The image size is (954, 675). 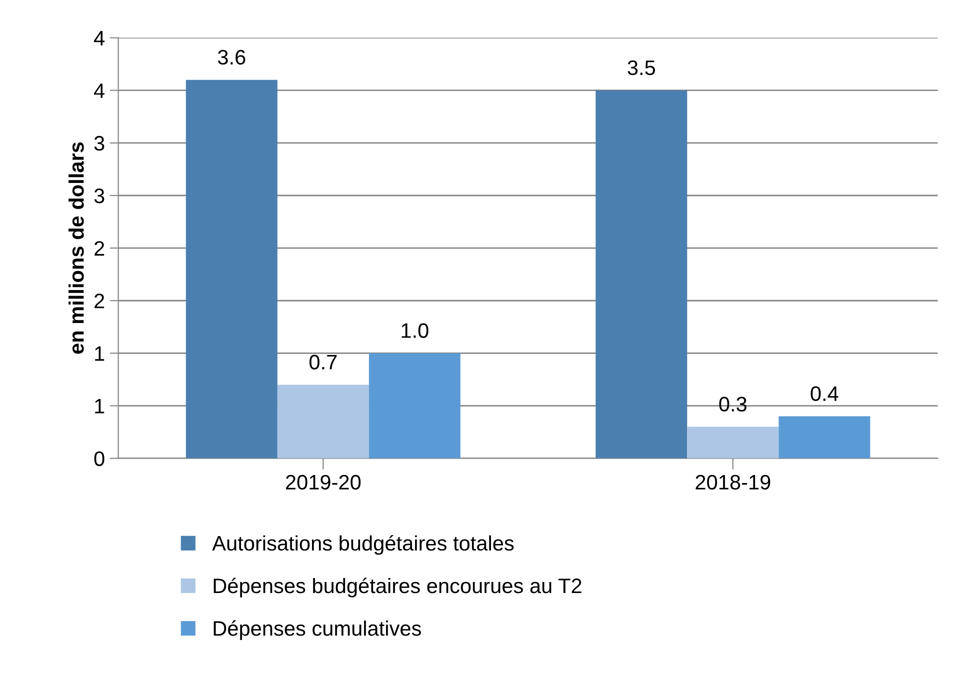 What do you see at coordinates (232, 57) in the screenshot?
I see `data-label: 3.6` at bounding box center [232, 57].